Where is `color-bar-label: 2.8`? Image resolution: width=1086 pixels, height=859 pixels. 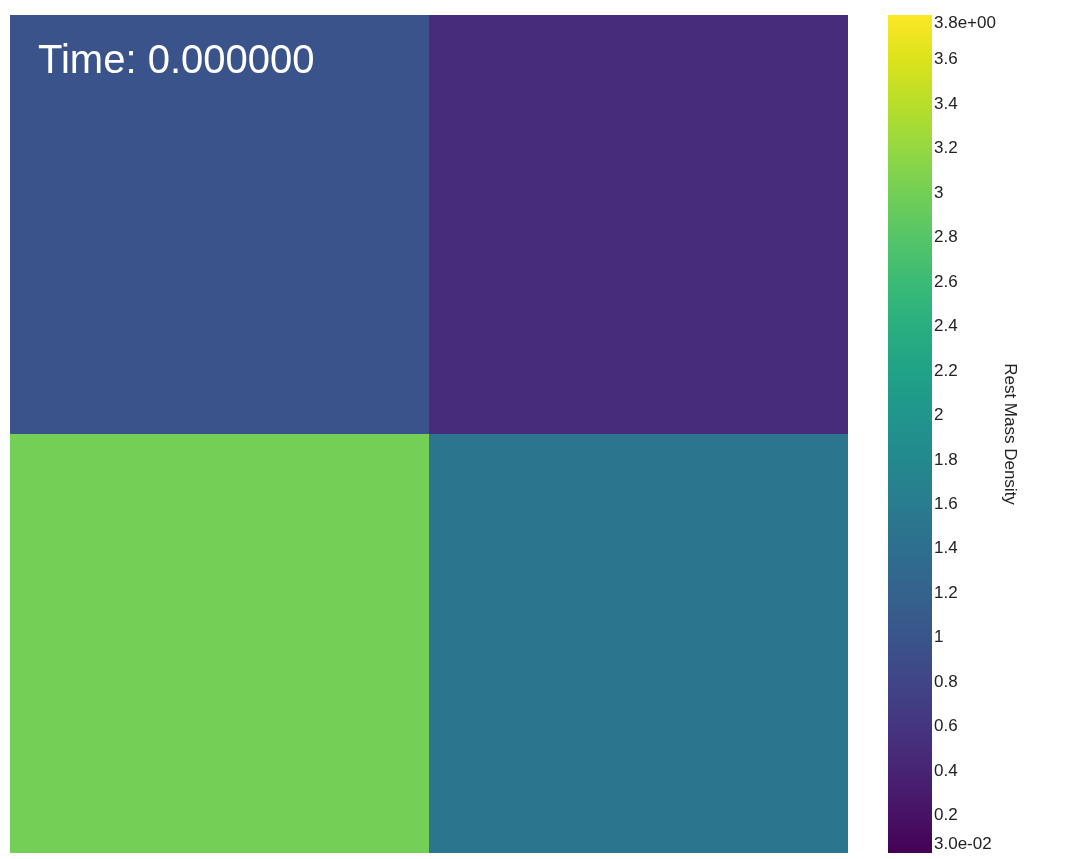
color-bar-label: 2.8 is located at coordinates (946, 237).